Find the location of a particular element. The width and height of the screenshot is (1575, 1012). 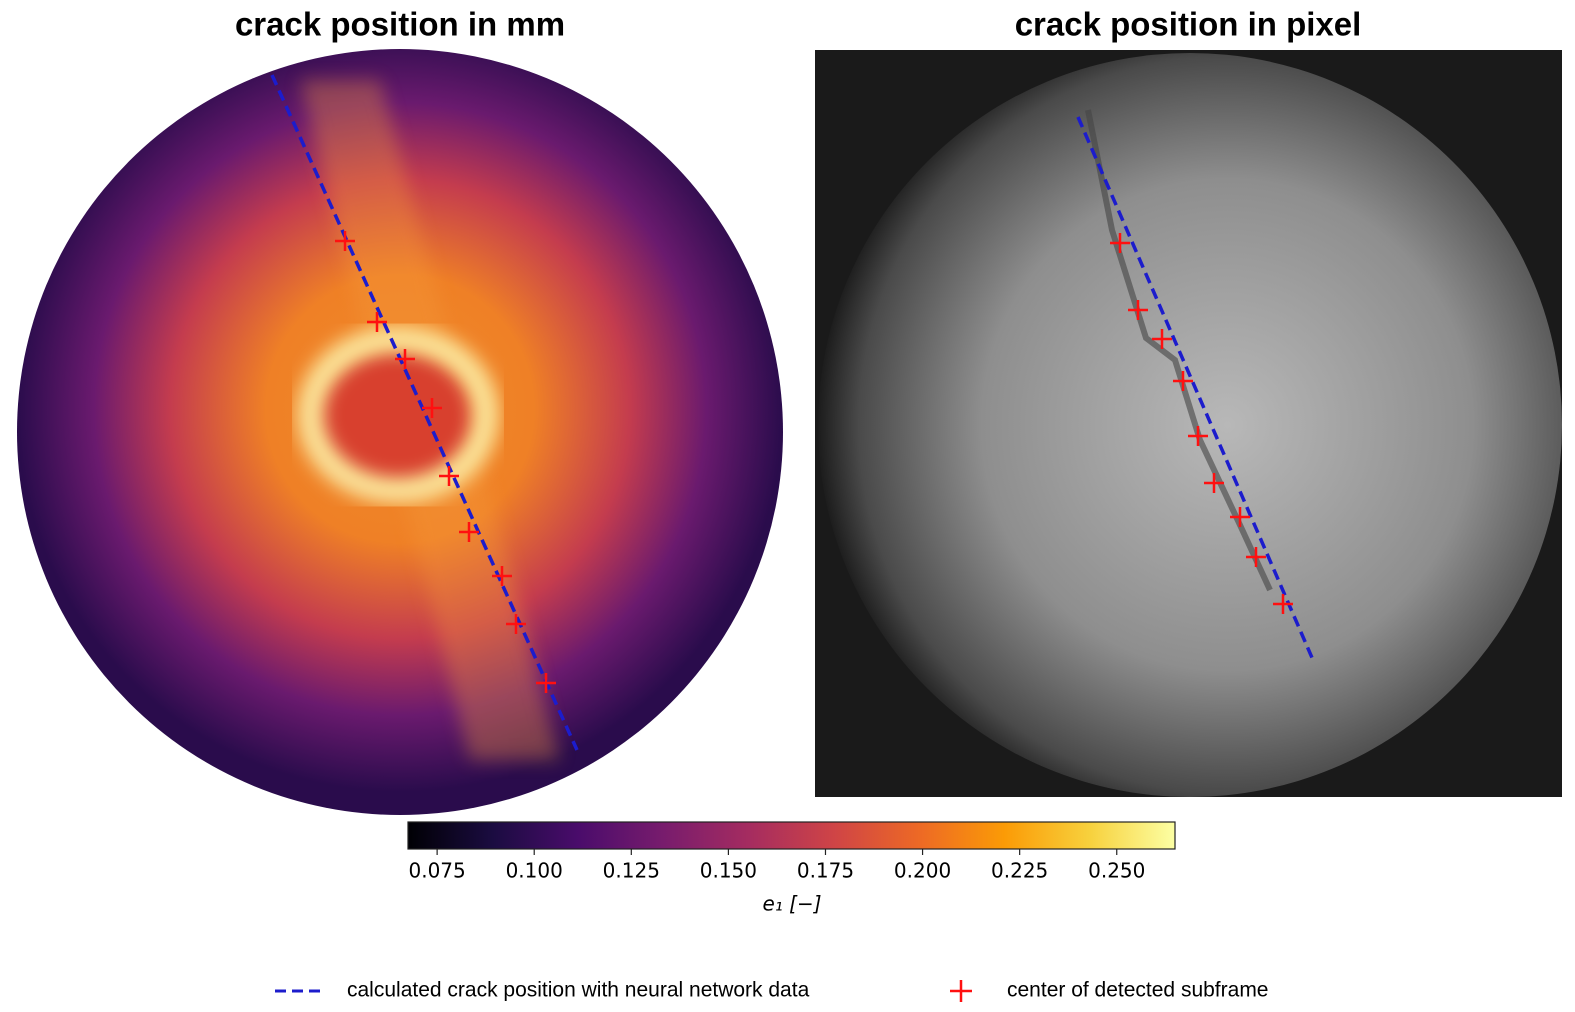

panel-title: crack position in mm is located at coordinates (400, 24).